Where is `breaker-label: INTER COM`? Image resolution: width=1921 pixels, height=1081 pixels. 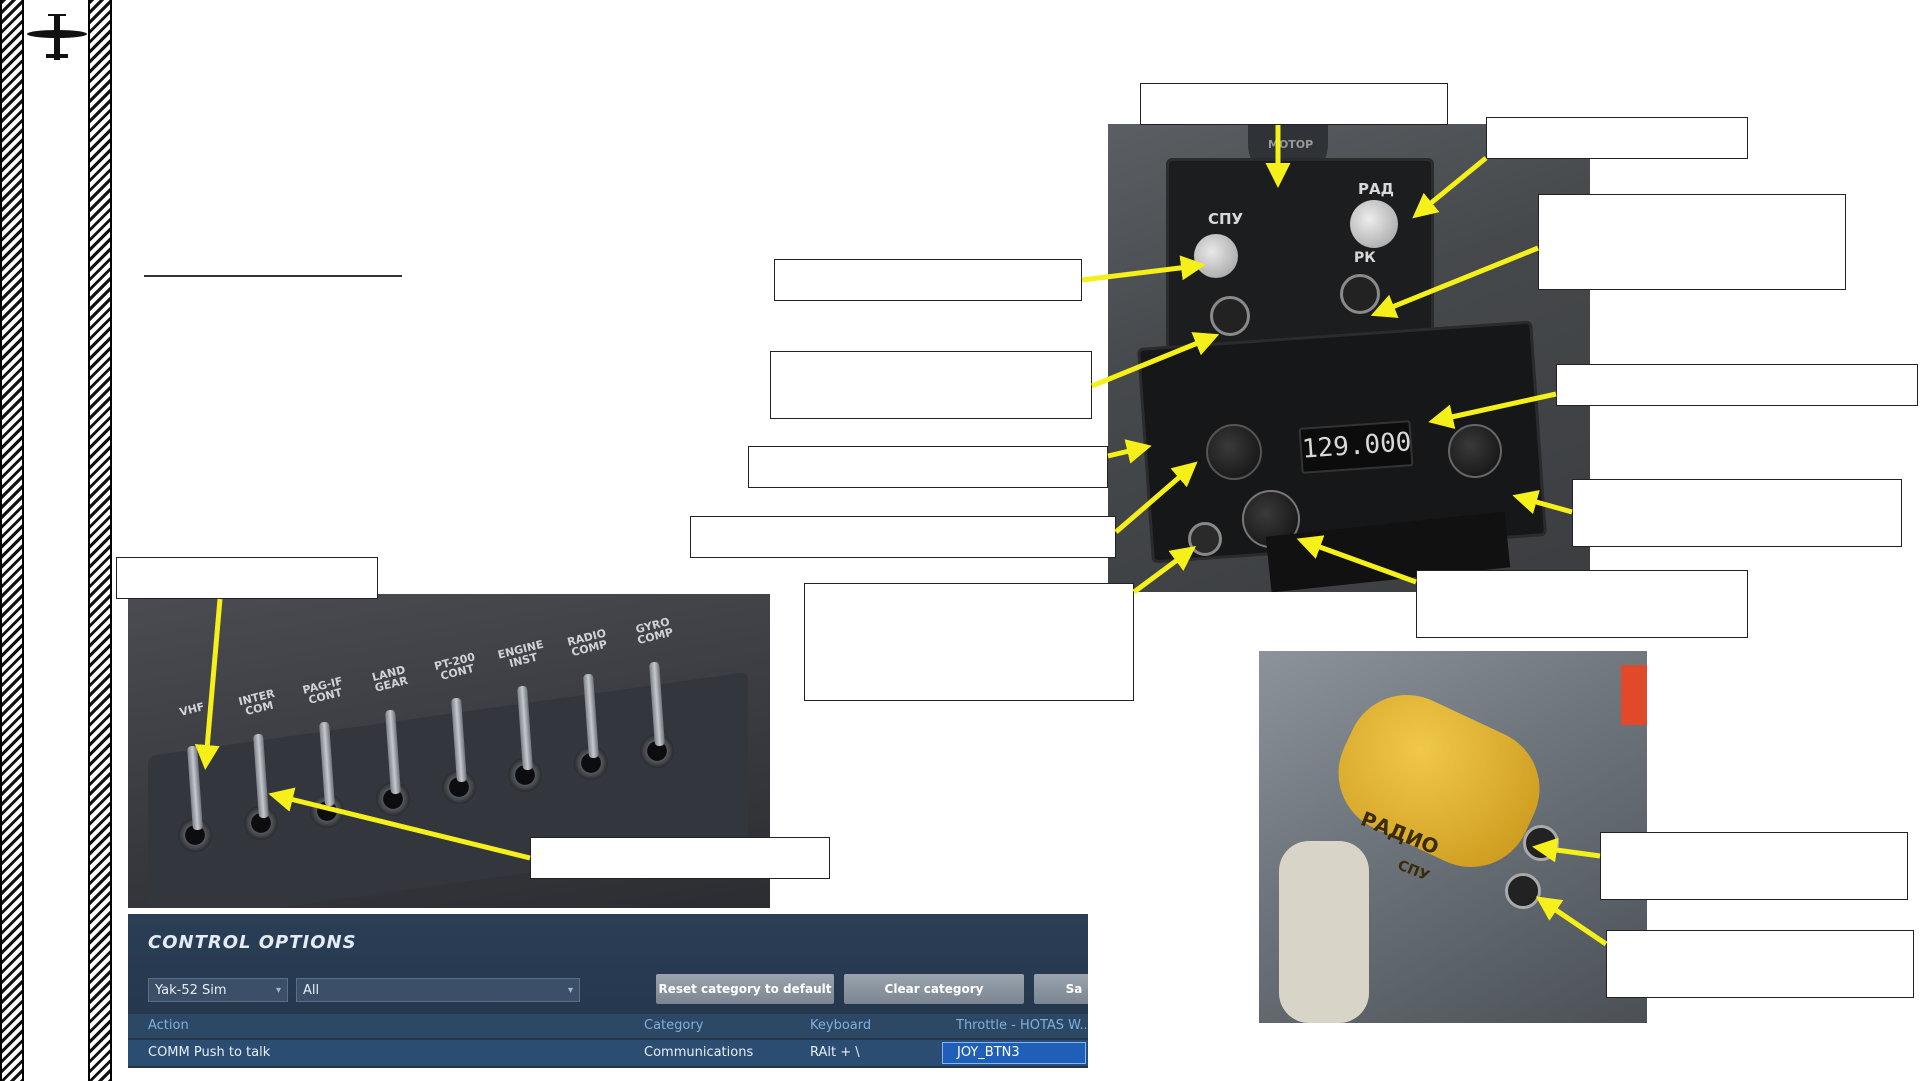 breaker-label: INTER COM is located at coordinates (257, 702).